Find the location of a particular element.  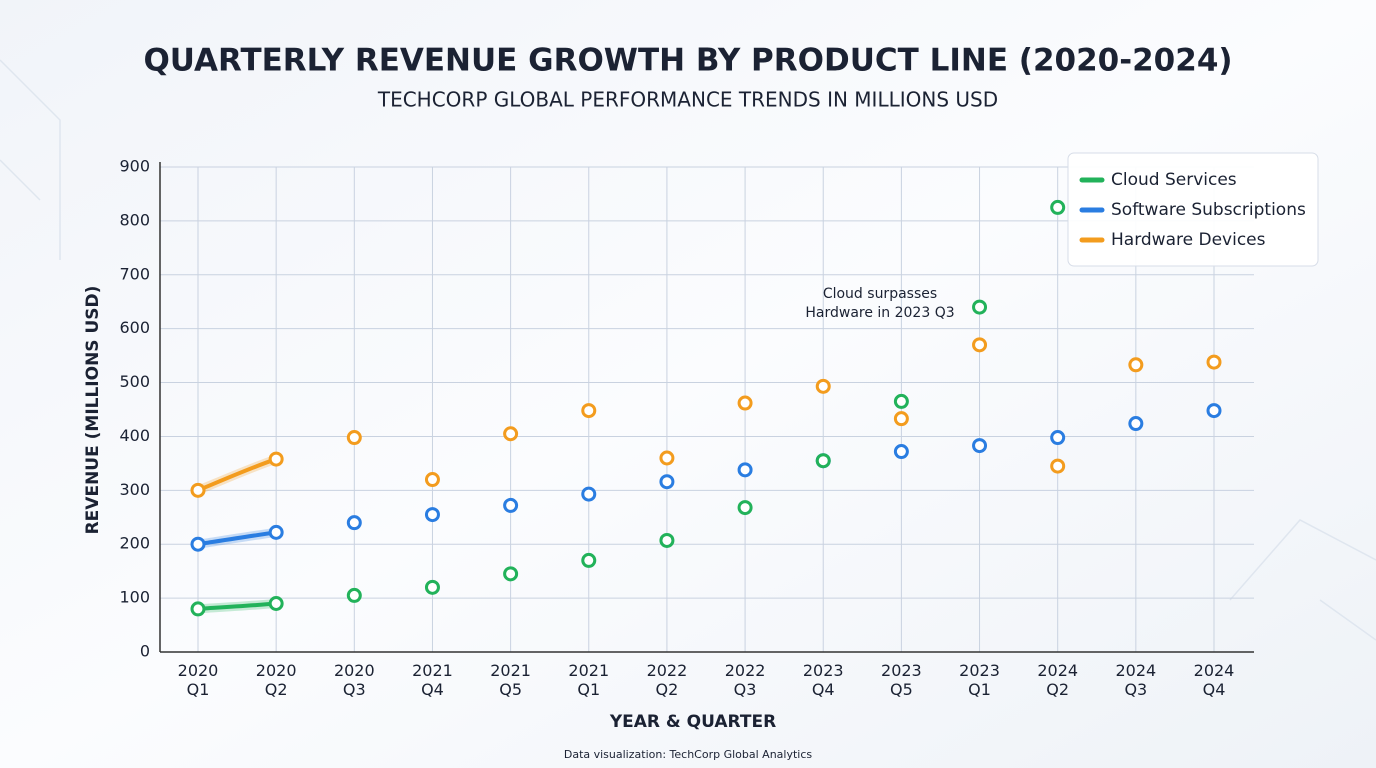

y-tick-label: 900 is located at coordinates (134, 166).